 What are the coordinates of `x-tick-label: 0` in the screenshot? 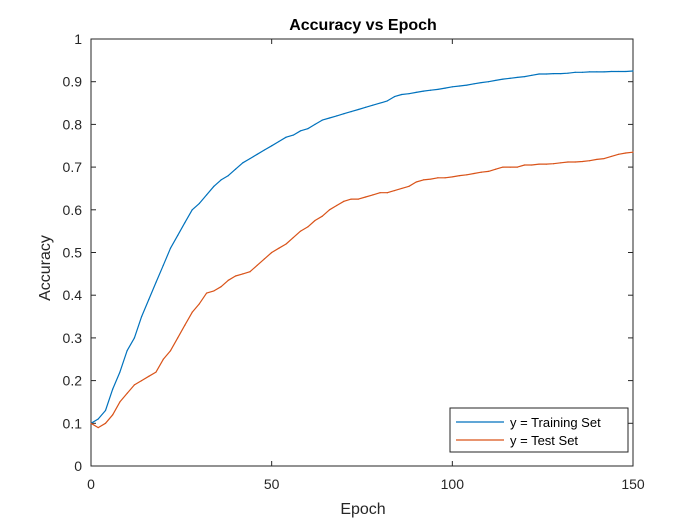 It's located at (91, 484).